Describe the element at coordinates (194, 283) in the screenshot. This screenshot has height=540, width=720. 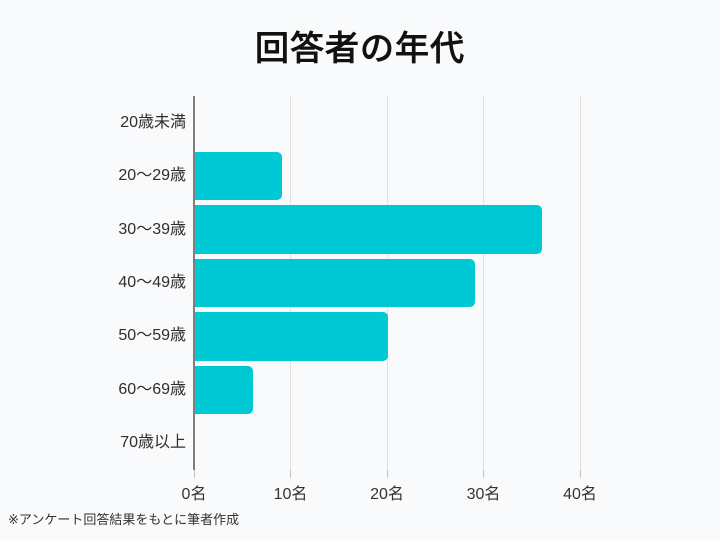
I see `y-axis-line` at that location.